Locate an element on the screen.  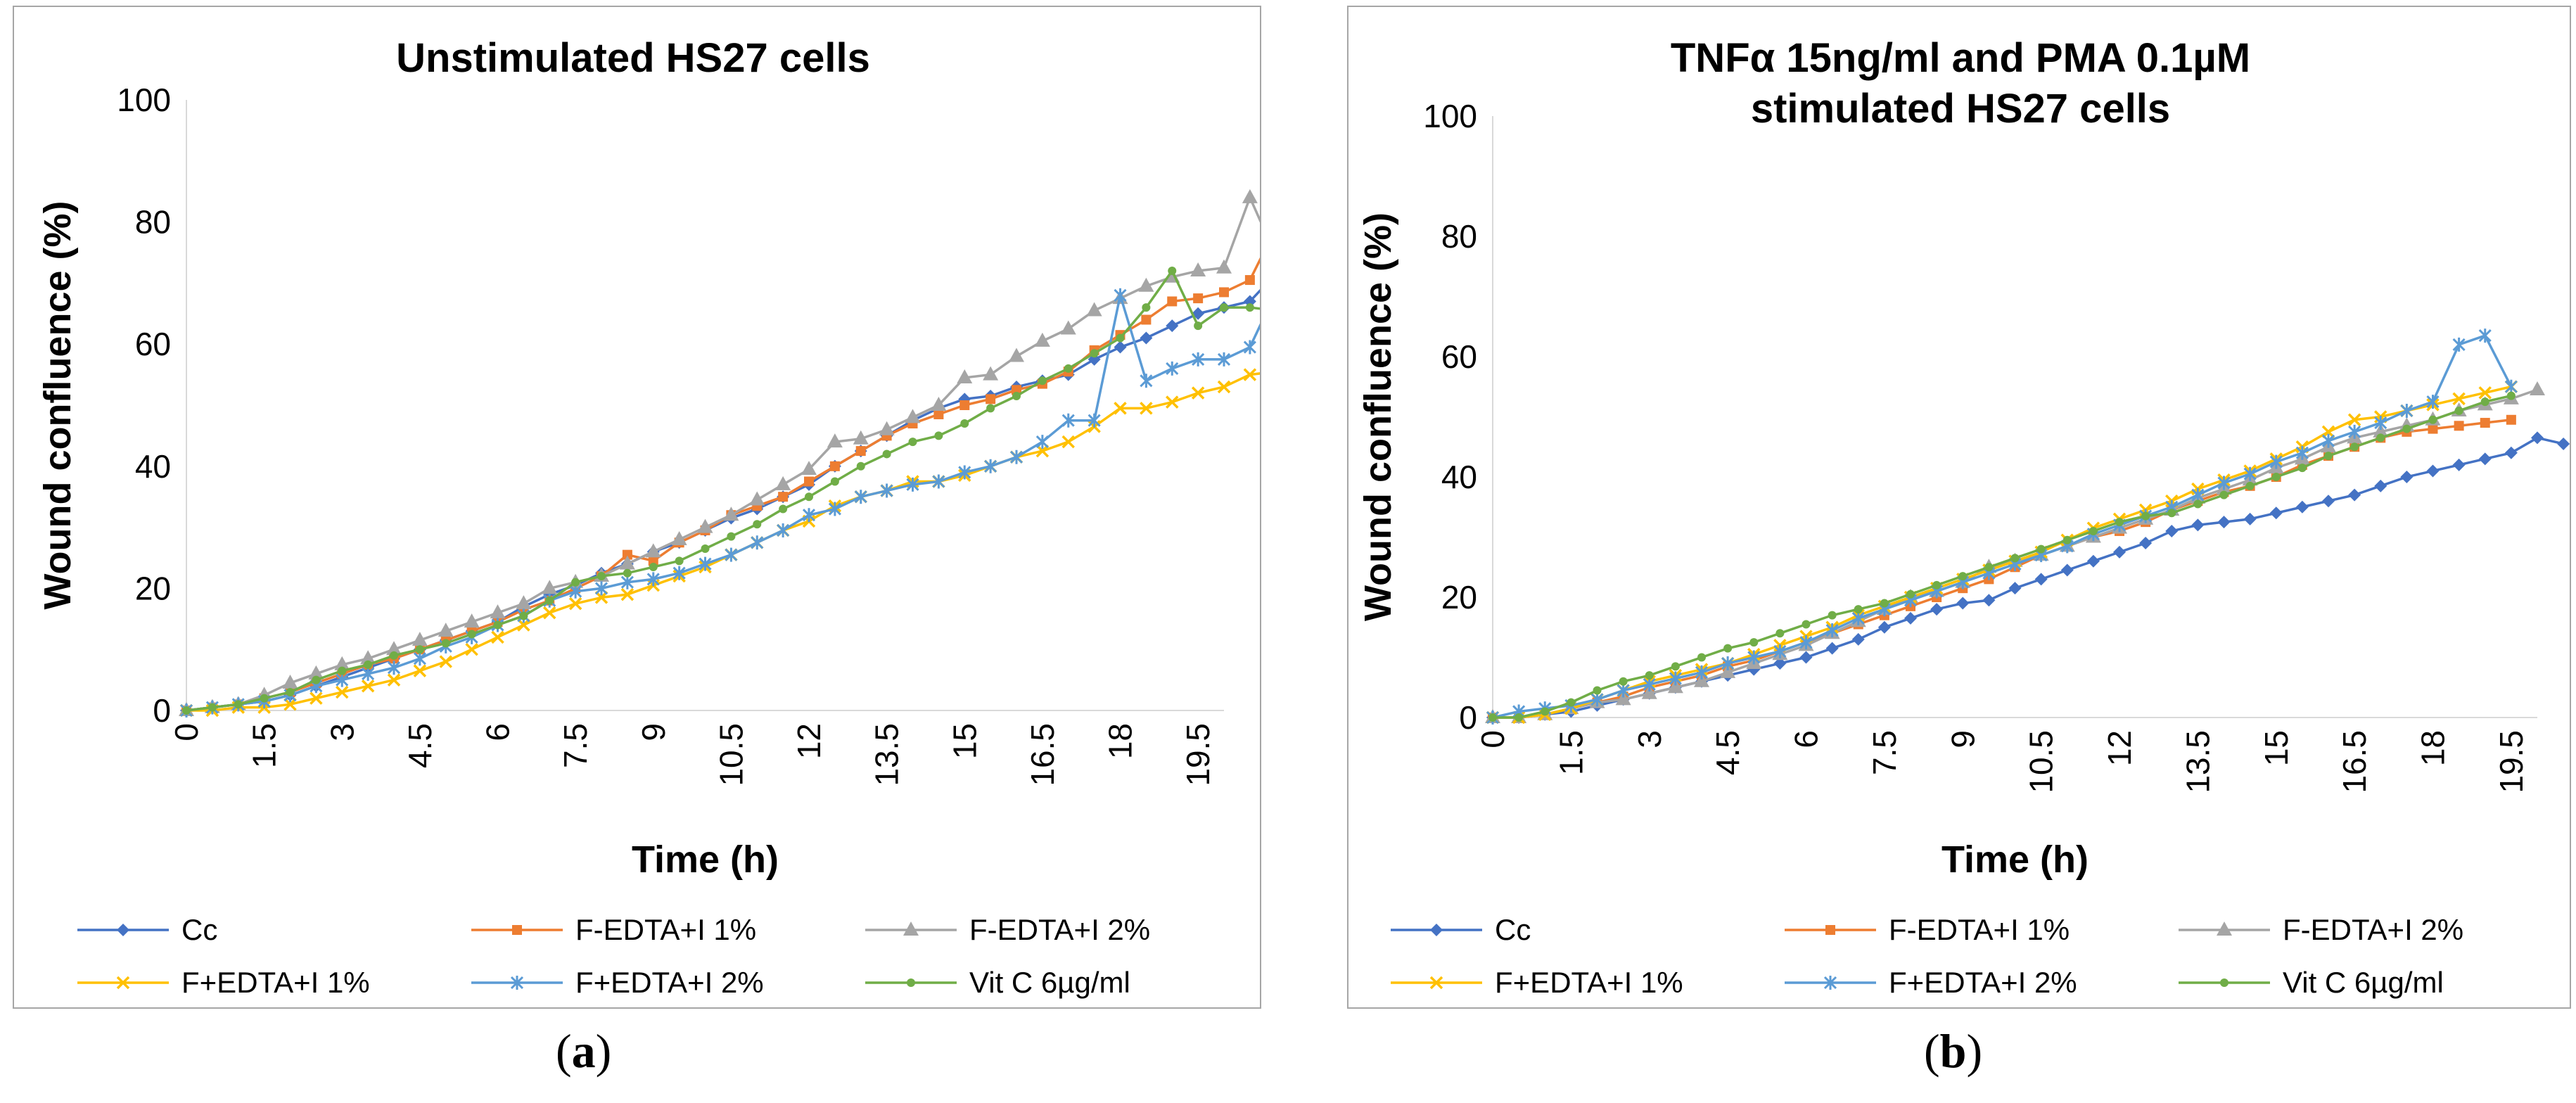
chart-b-y-tick-label: 60 is located at coordinates (1459, 357).